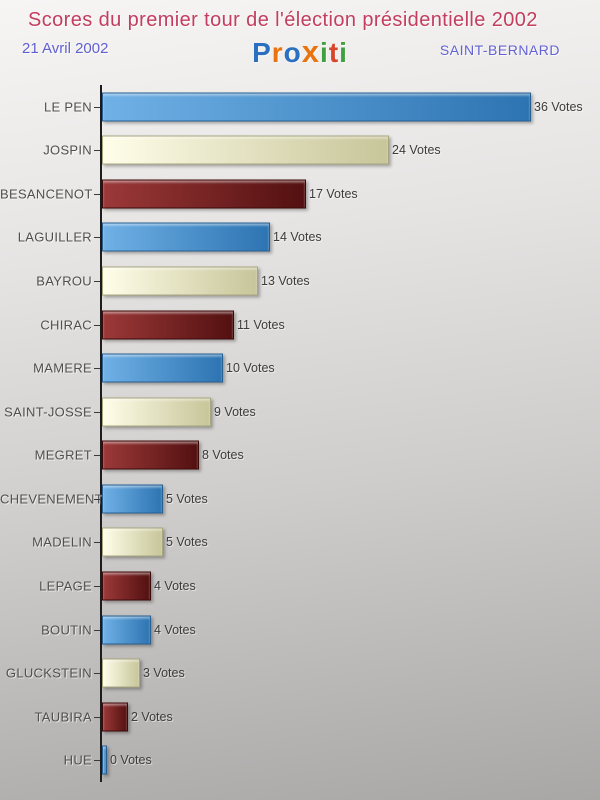 This screenshot has width=600, height=800. I want to click on vote-count-label: 13 Votes, so click(285, 281).